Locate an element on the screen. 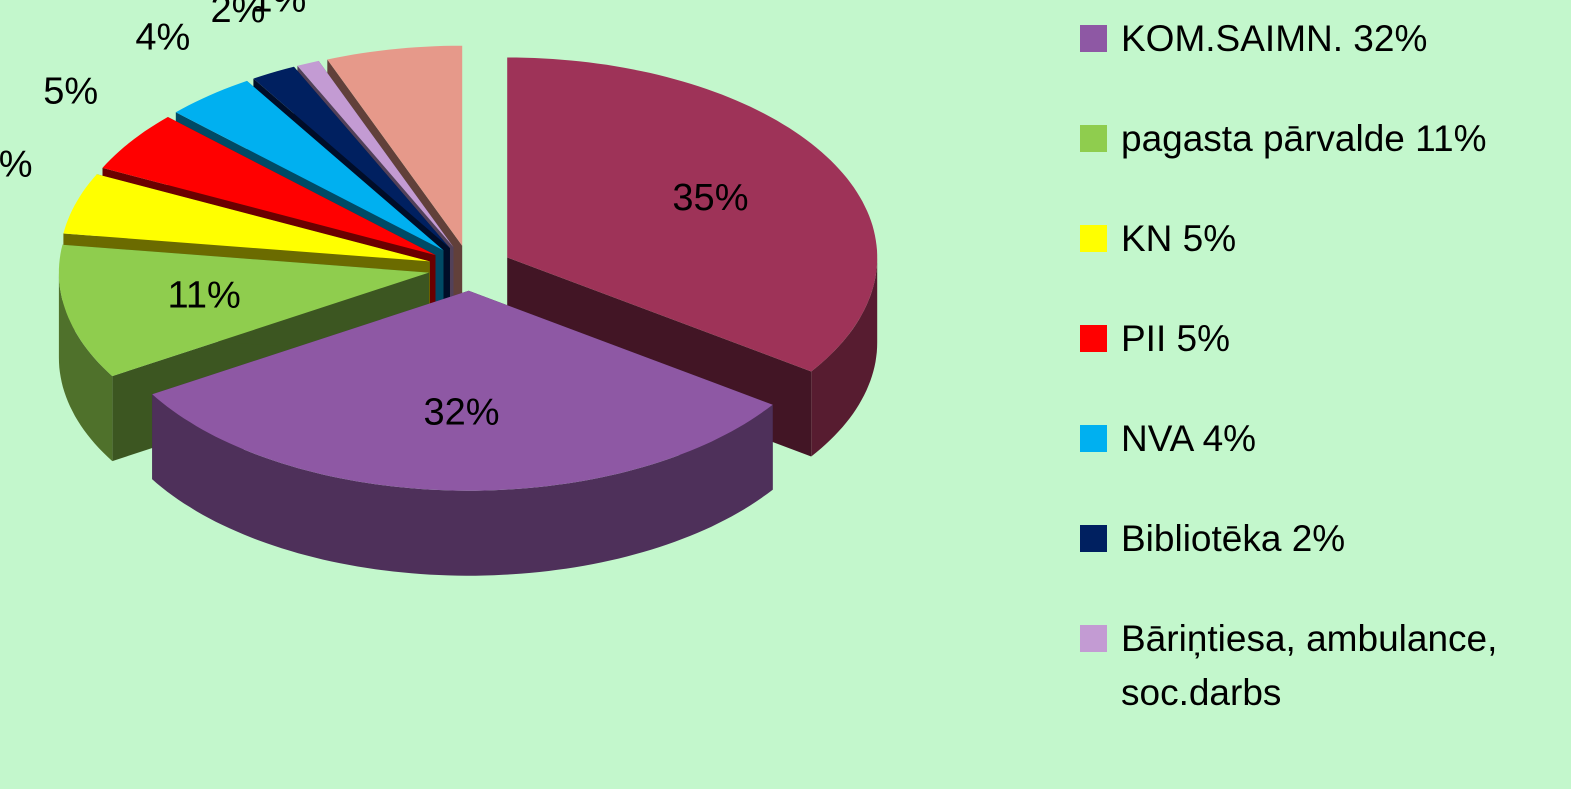 This screenshot has width=1571, height=789. legend-item: KOM.SAIMN. 32% is located at coordinates (1320, 39).